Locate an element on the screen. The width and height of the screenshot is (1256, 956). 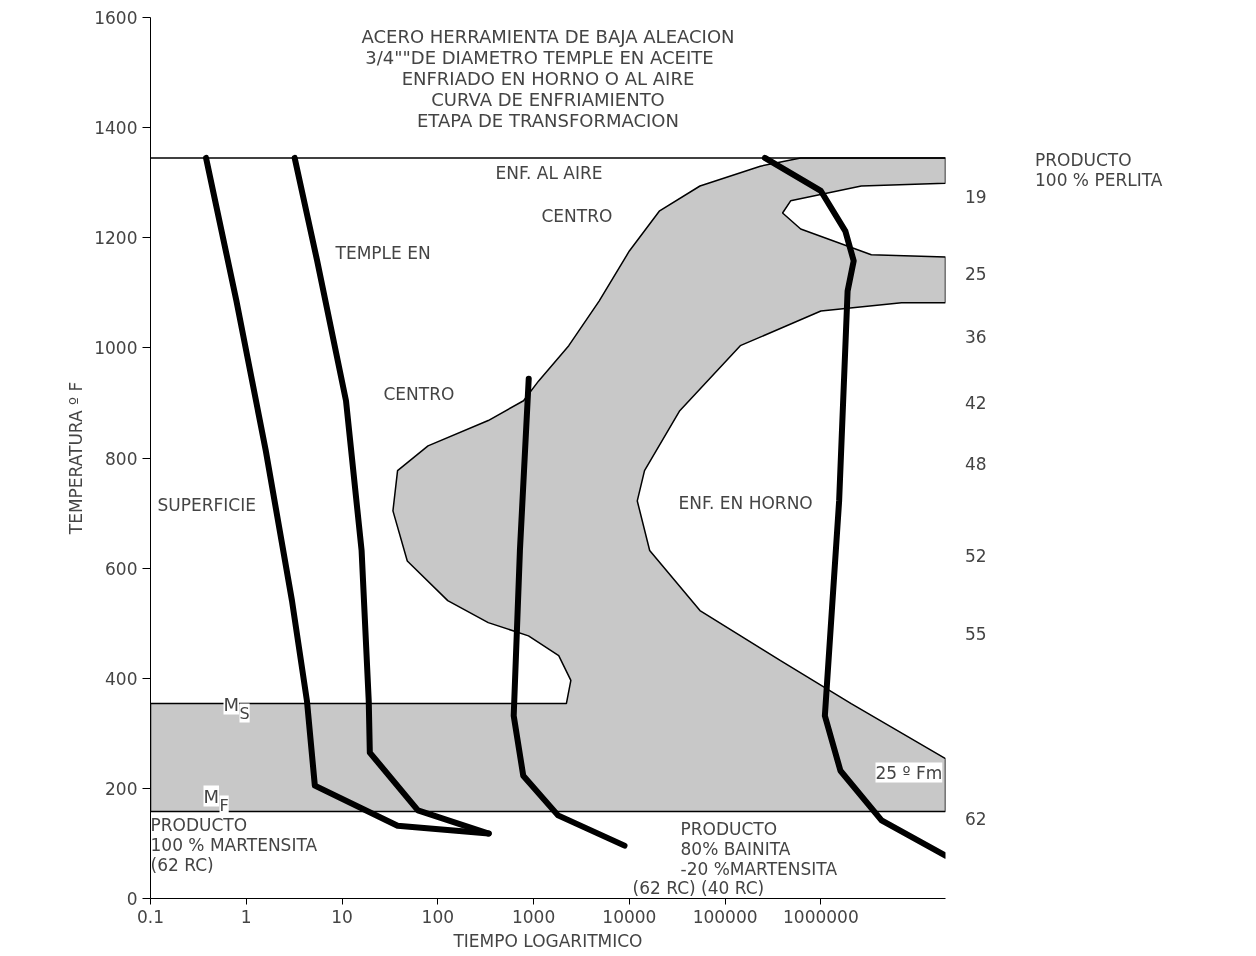
x-tick-label: 1 is located at coordinates (246, 916).